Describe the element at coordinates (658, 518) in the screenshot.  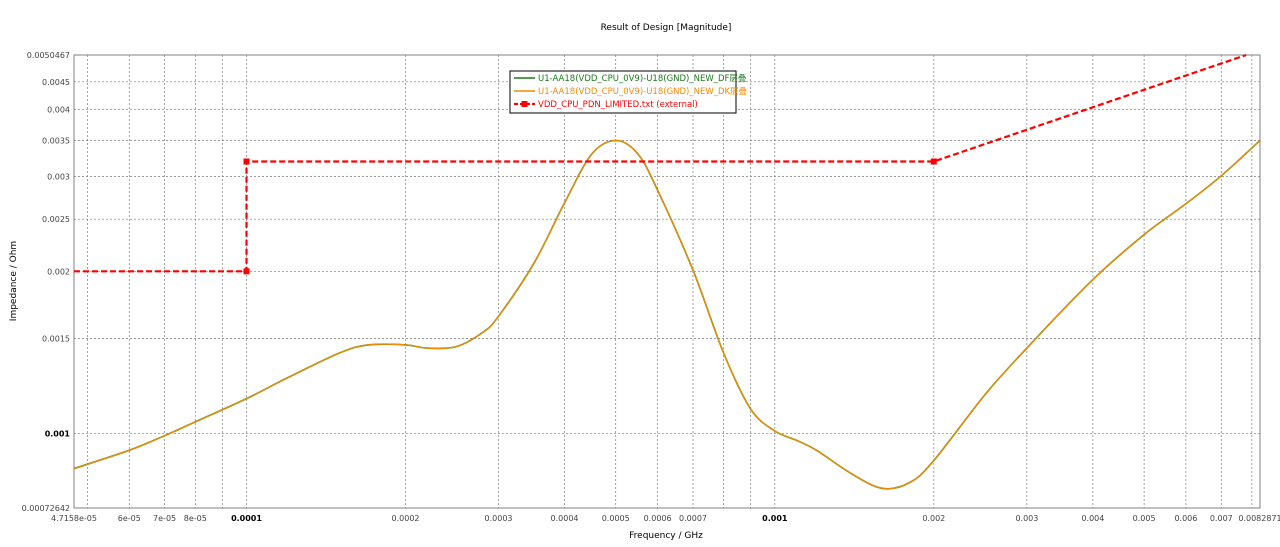
I see `x-tick-label: 0.0006` at that location.